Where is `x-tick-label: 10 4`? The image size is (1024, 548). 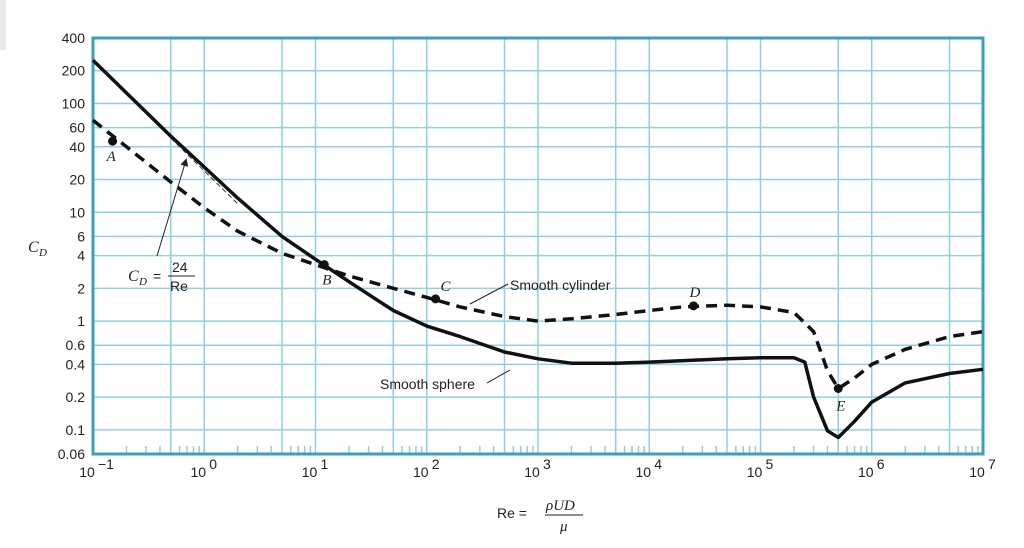
x-tick-label: 10 4 is located at coordinates (648, 468).